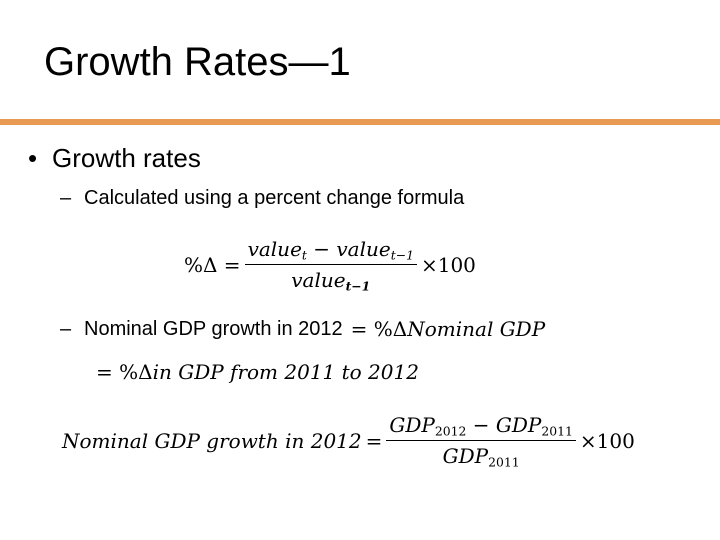 This screenshot has height=540, width=720. What do you see at coordinates (448, 329) in the screenshot?
I see `sub-bullet-math: = %ΔNominal GDP` at bounding box center [448, 329].